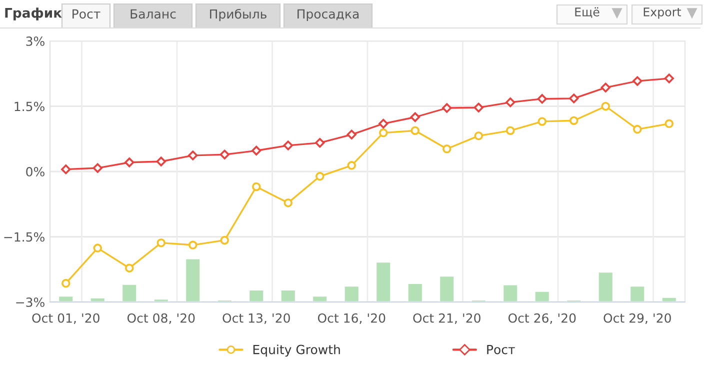  What do you see at coordinates (238, 15) in the screenshot?
I see `text: Прибыль` at bounding box center [238, 15].